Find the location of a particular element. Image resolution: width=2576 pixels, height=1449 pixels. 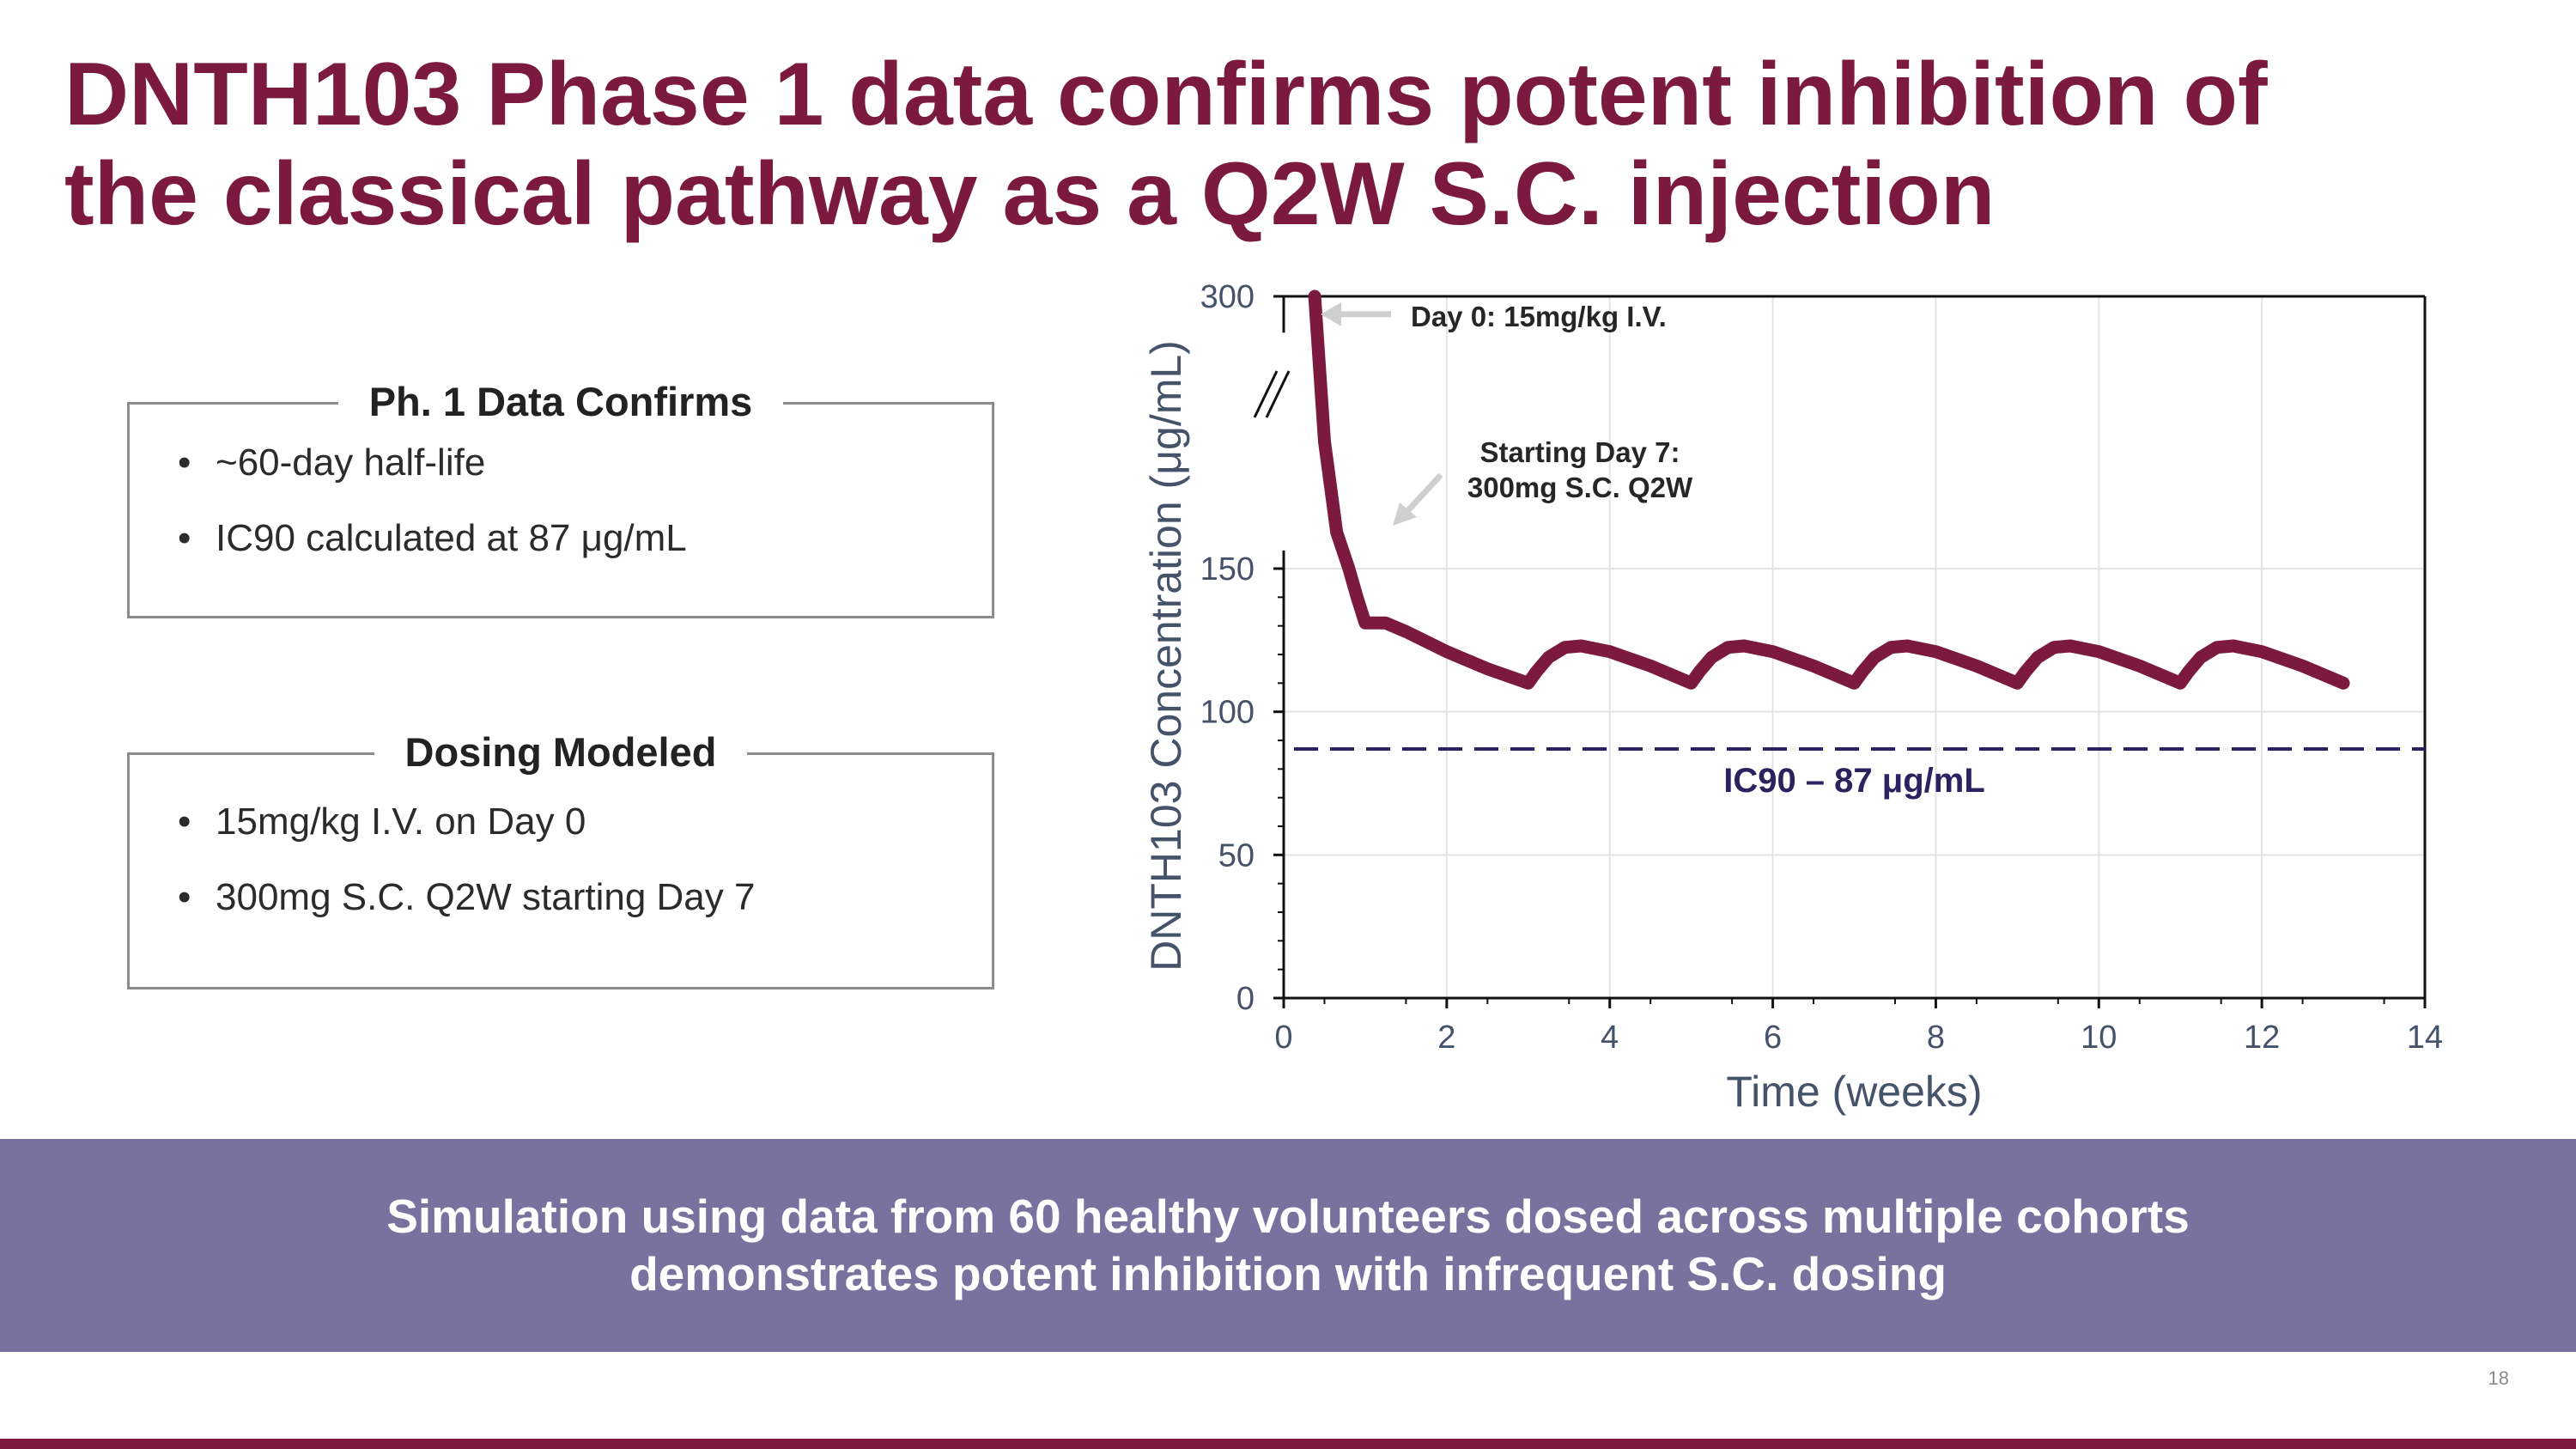

concentration-curve is located at coordinates (1829, 490).